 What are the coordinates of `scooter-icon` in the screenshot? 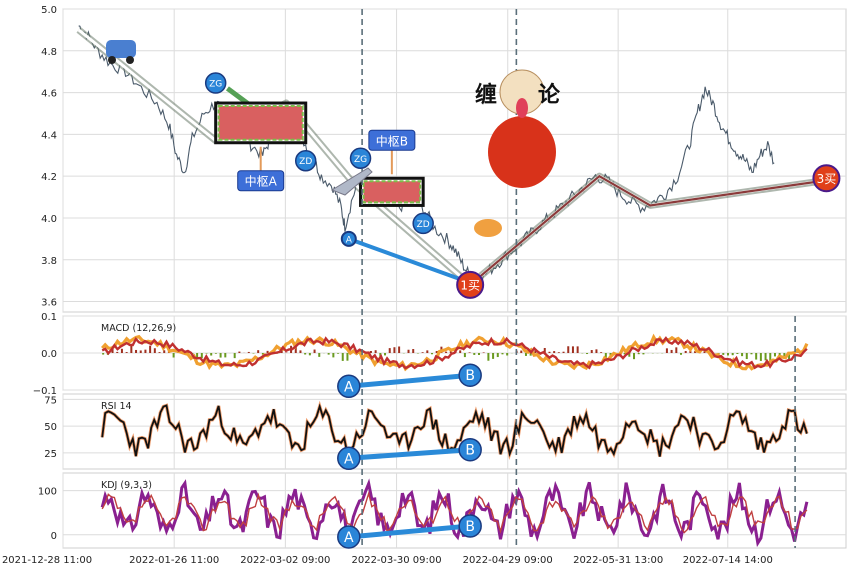 It's located at (488, 228).